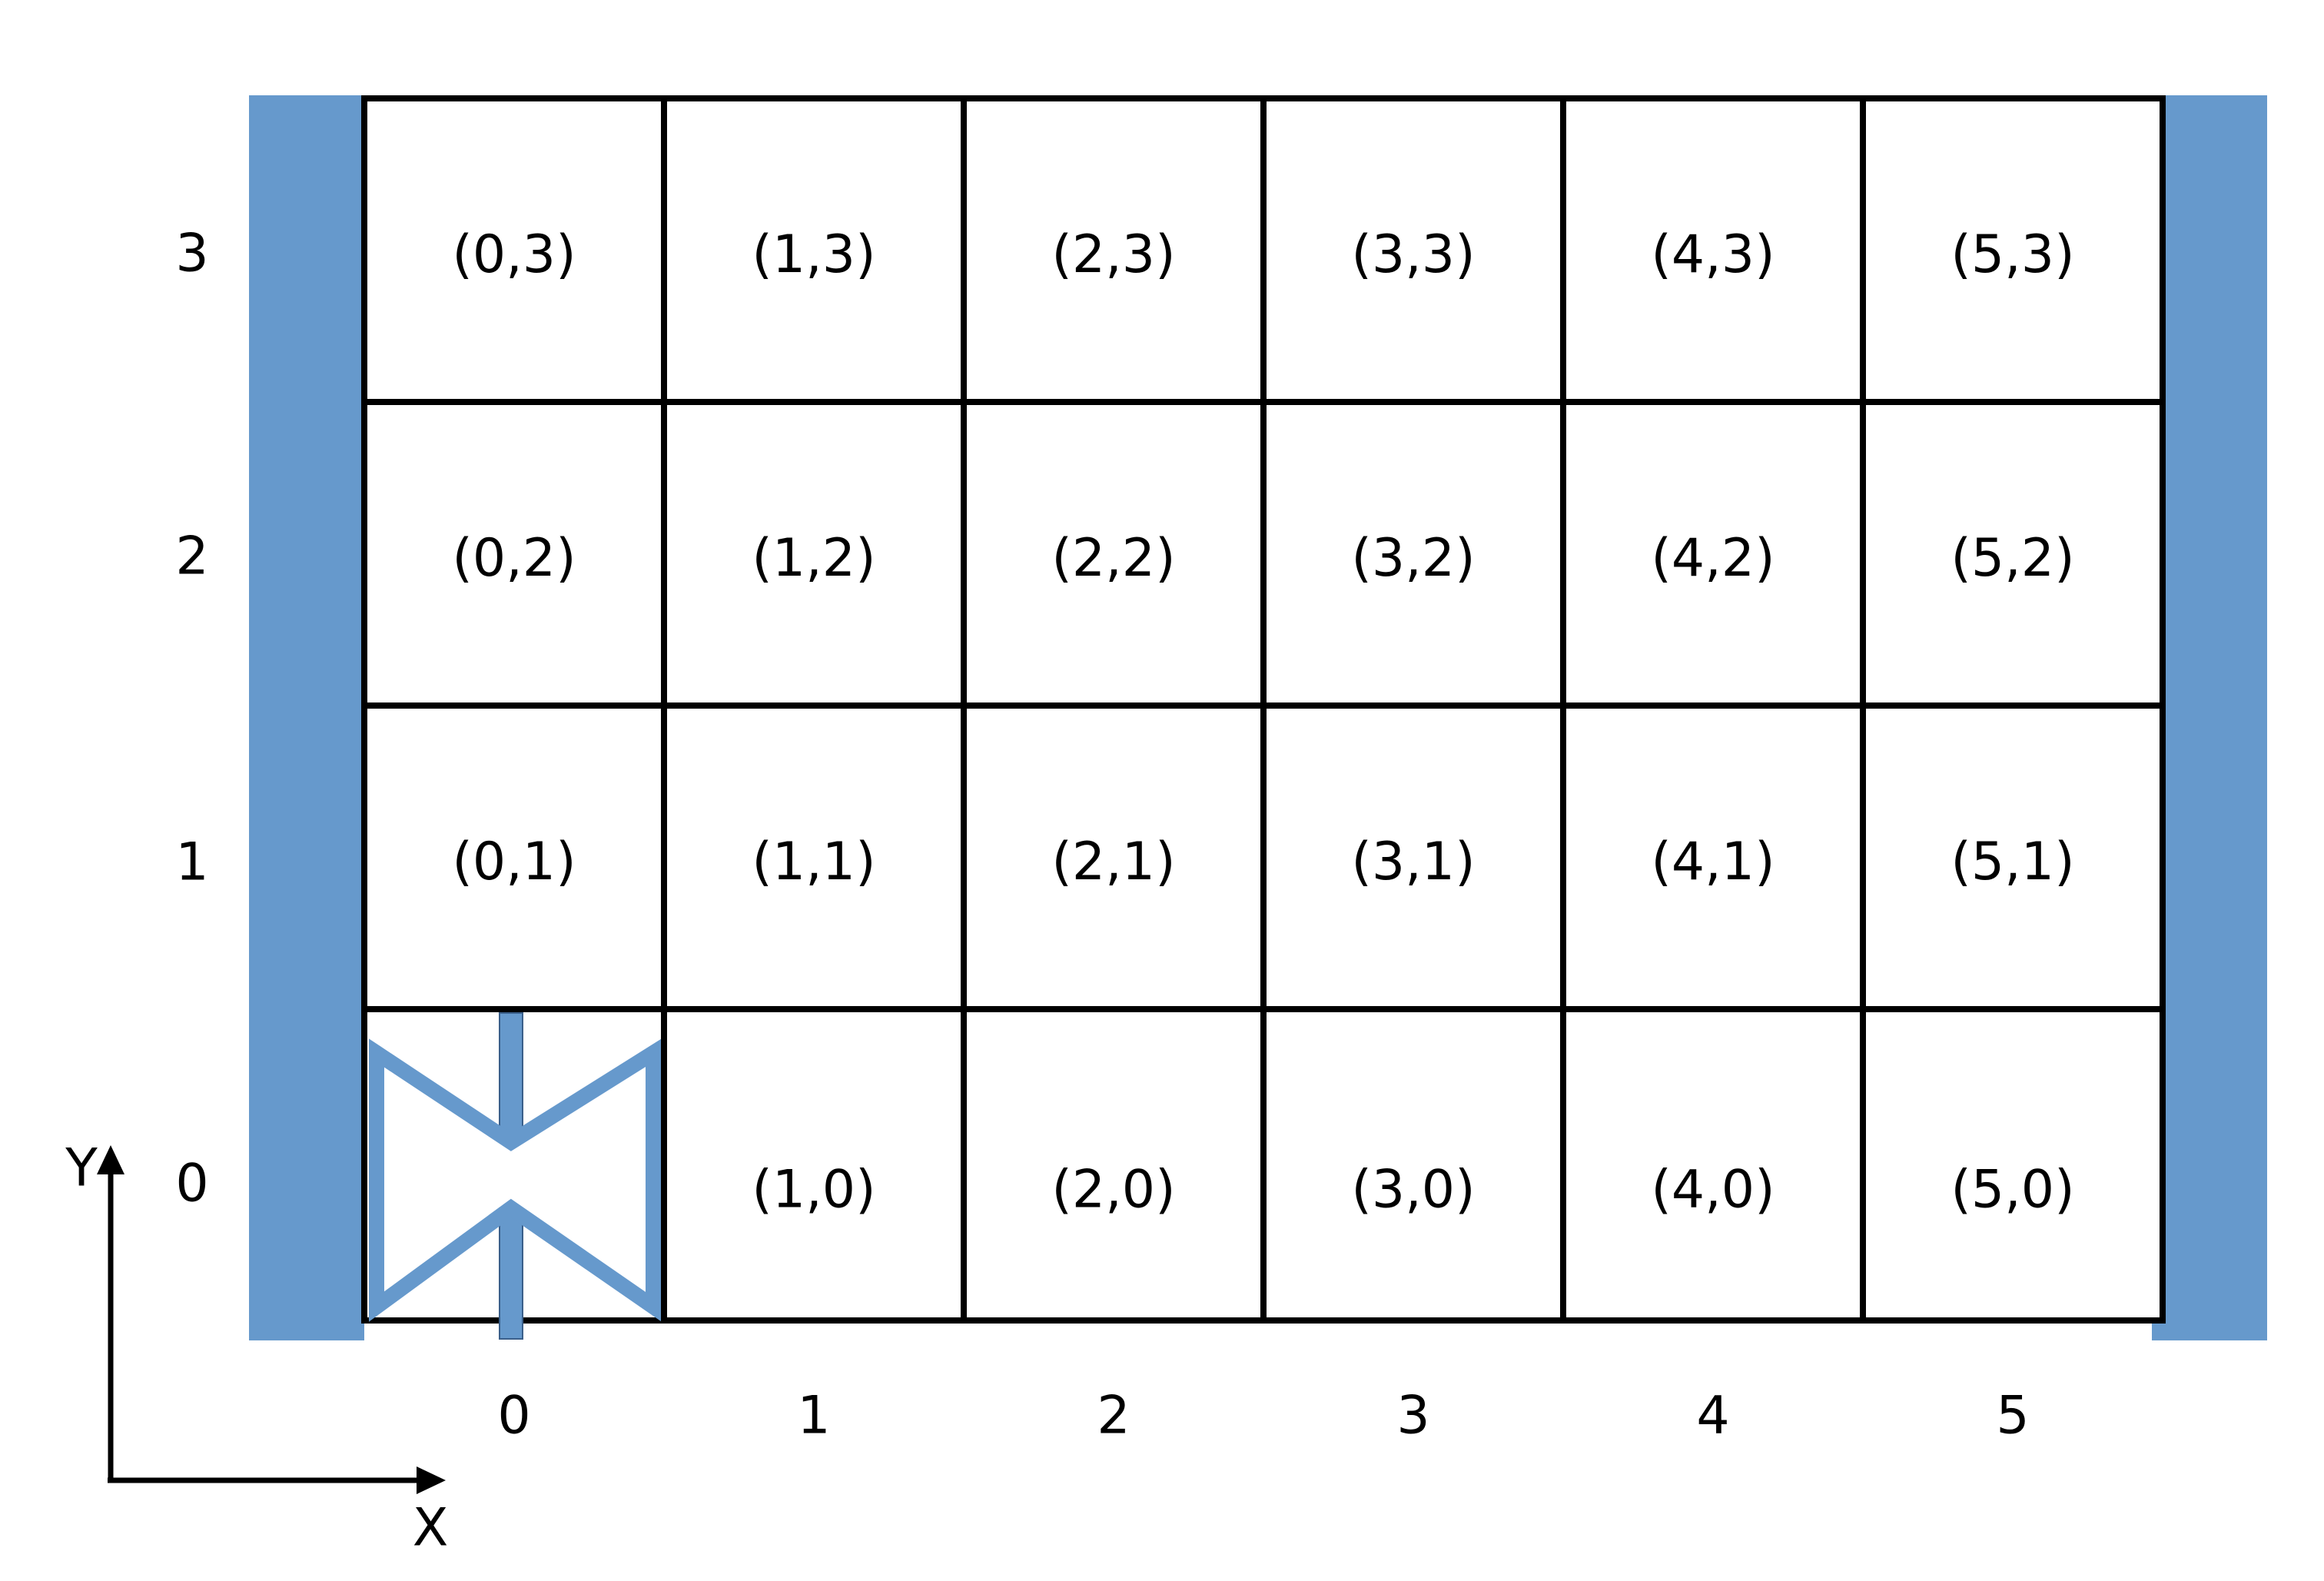 This screenshot has height=1581, width=2324. I want to click on x-tick-label: 0, so click(513, 1416).